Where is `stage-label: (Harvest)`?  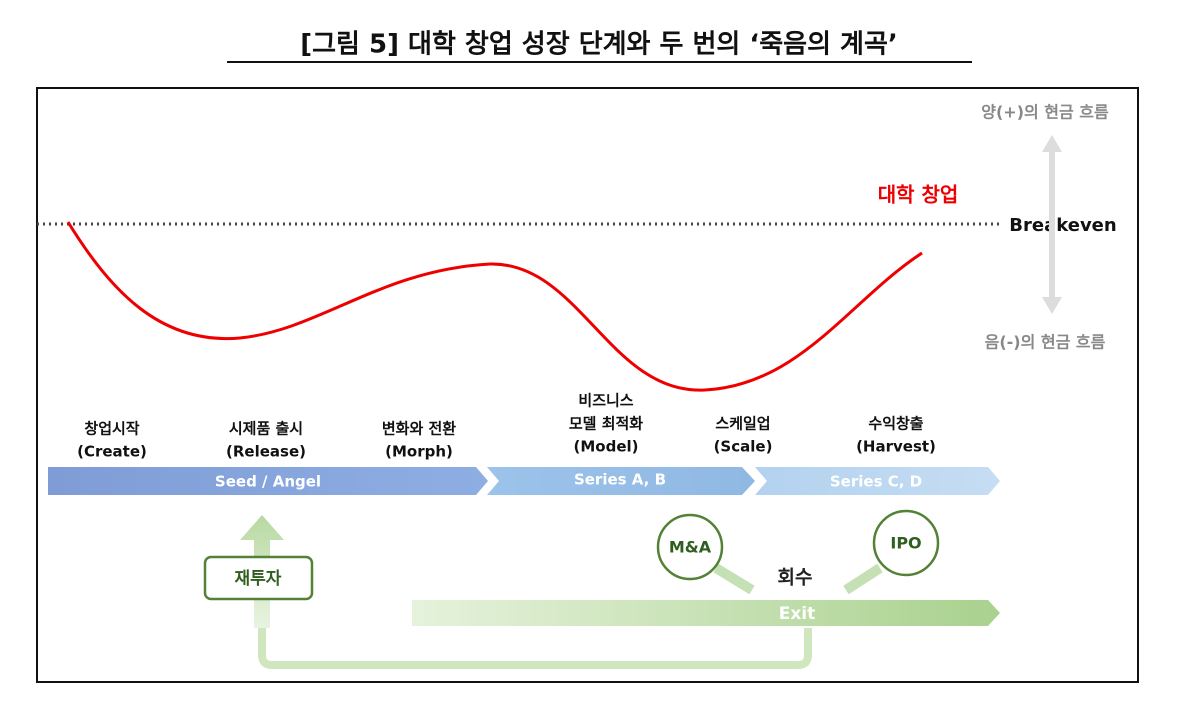
stage-label: (Harvest) is located at coordinates (896, 447).